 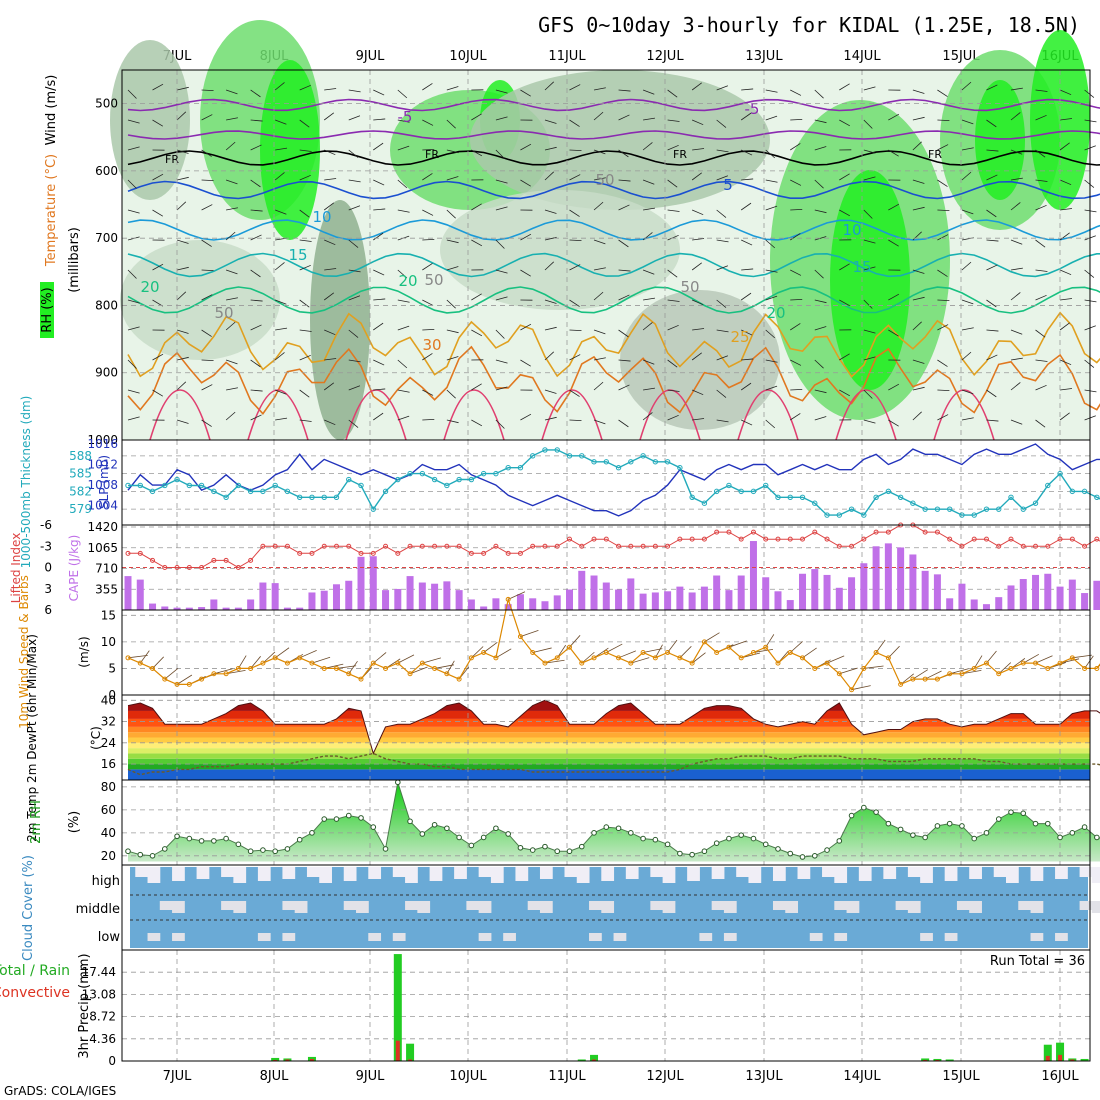 What do you see at coordinates (975, 907) in the screenshot?
I see `cloud-mid-block` at bounding box center [975, 907].